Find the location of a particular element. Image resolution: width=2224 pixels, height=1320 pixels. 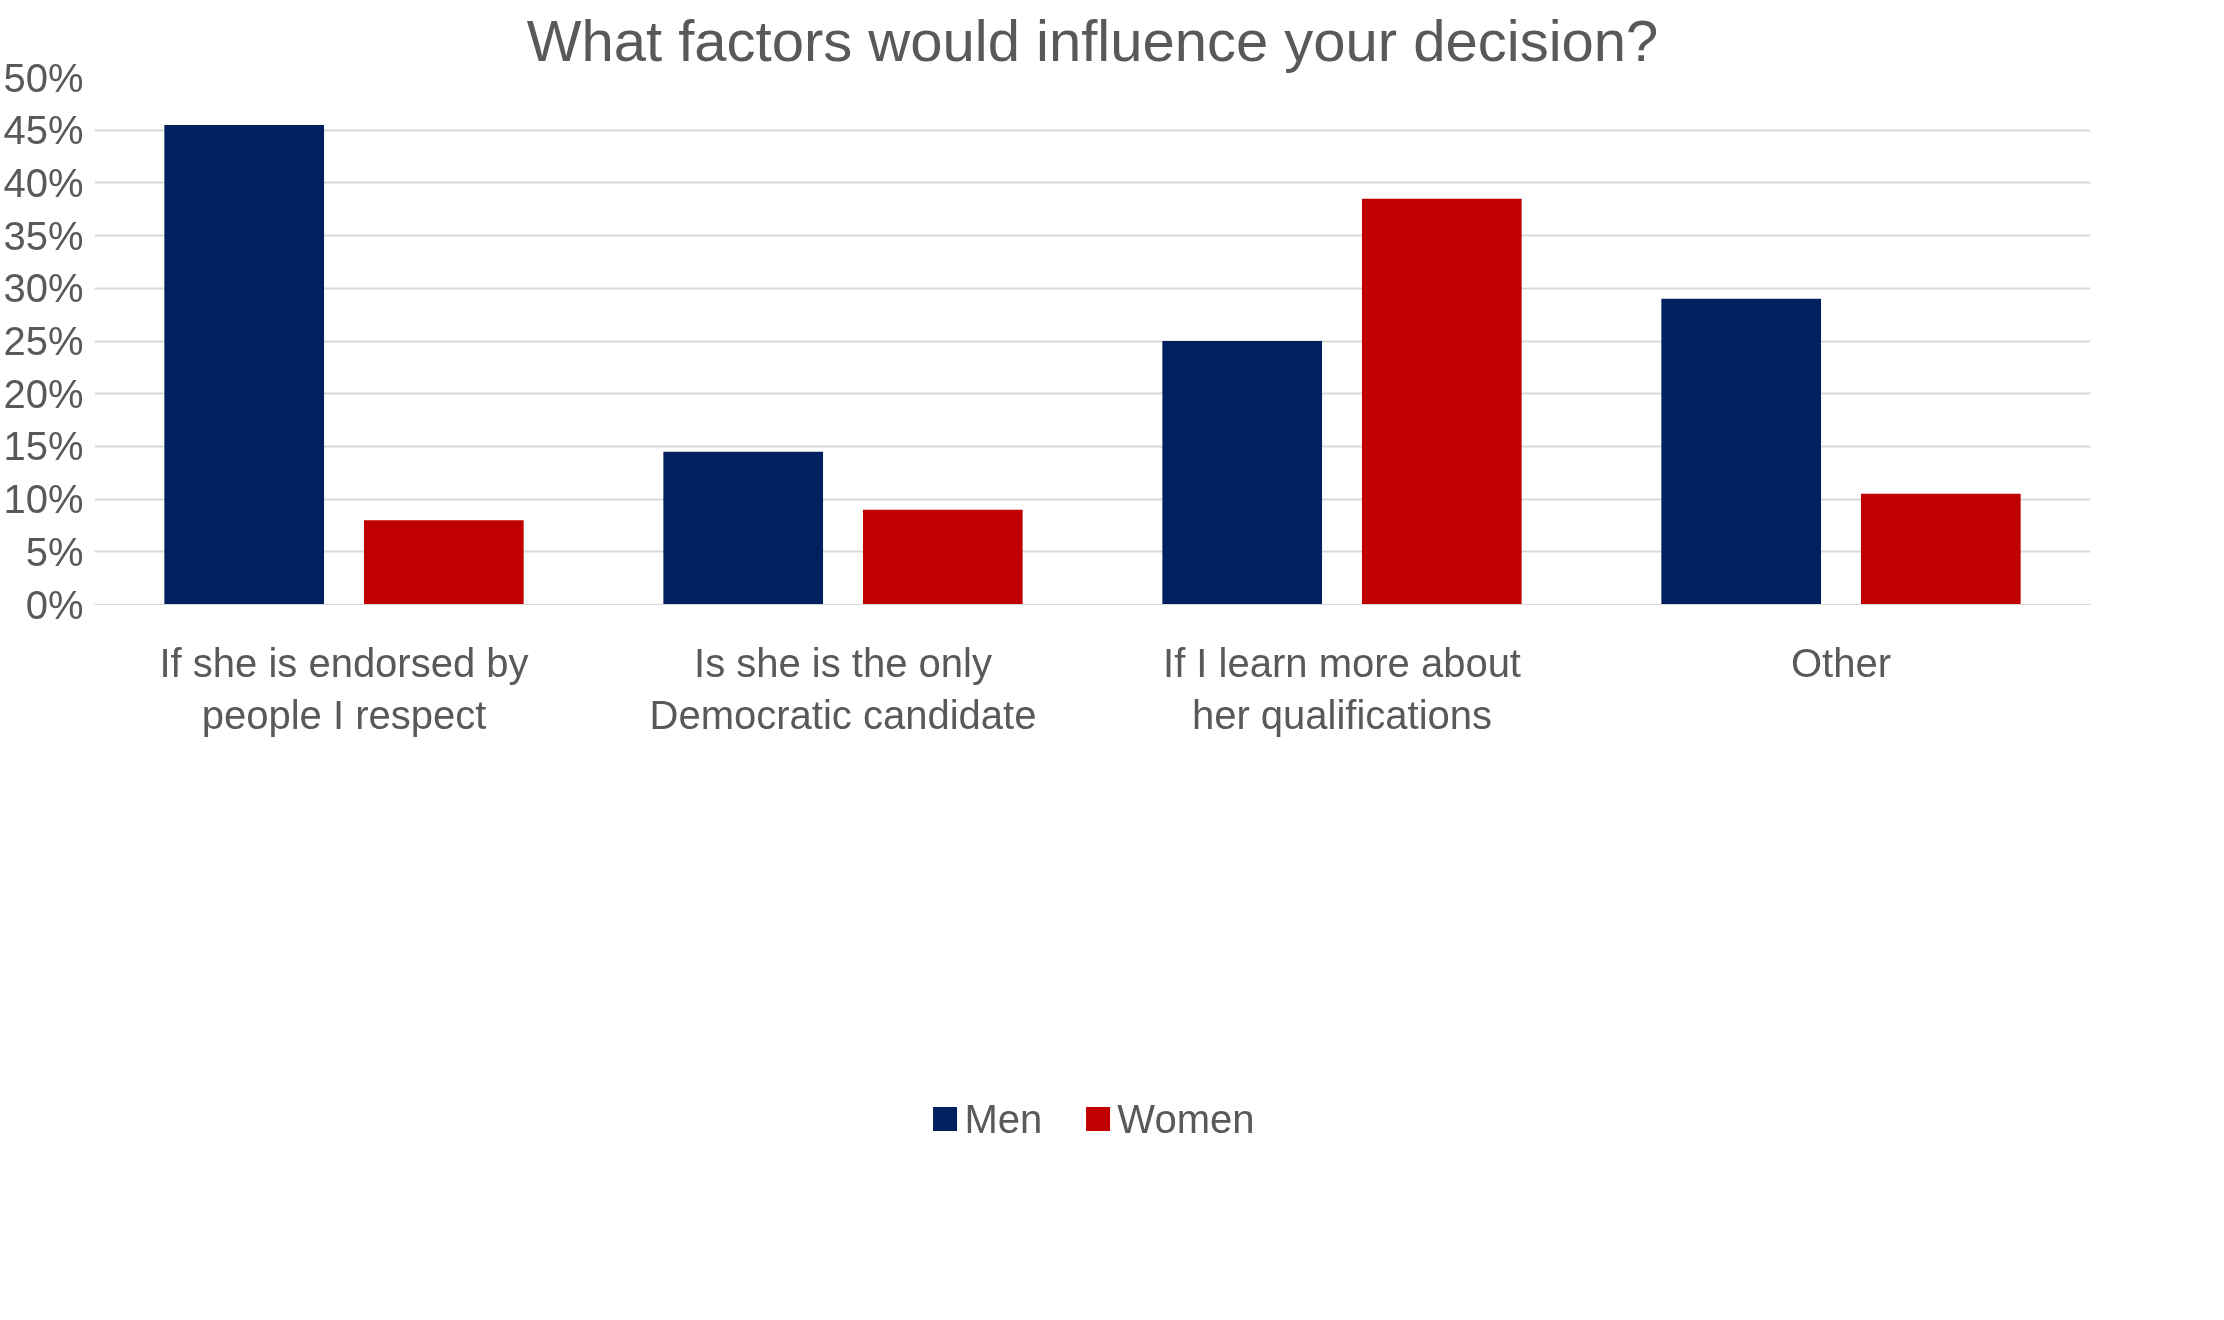

y-tick-label: 5% is located at coordinates (54, 551).